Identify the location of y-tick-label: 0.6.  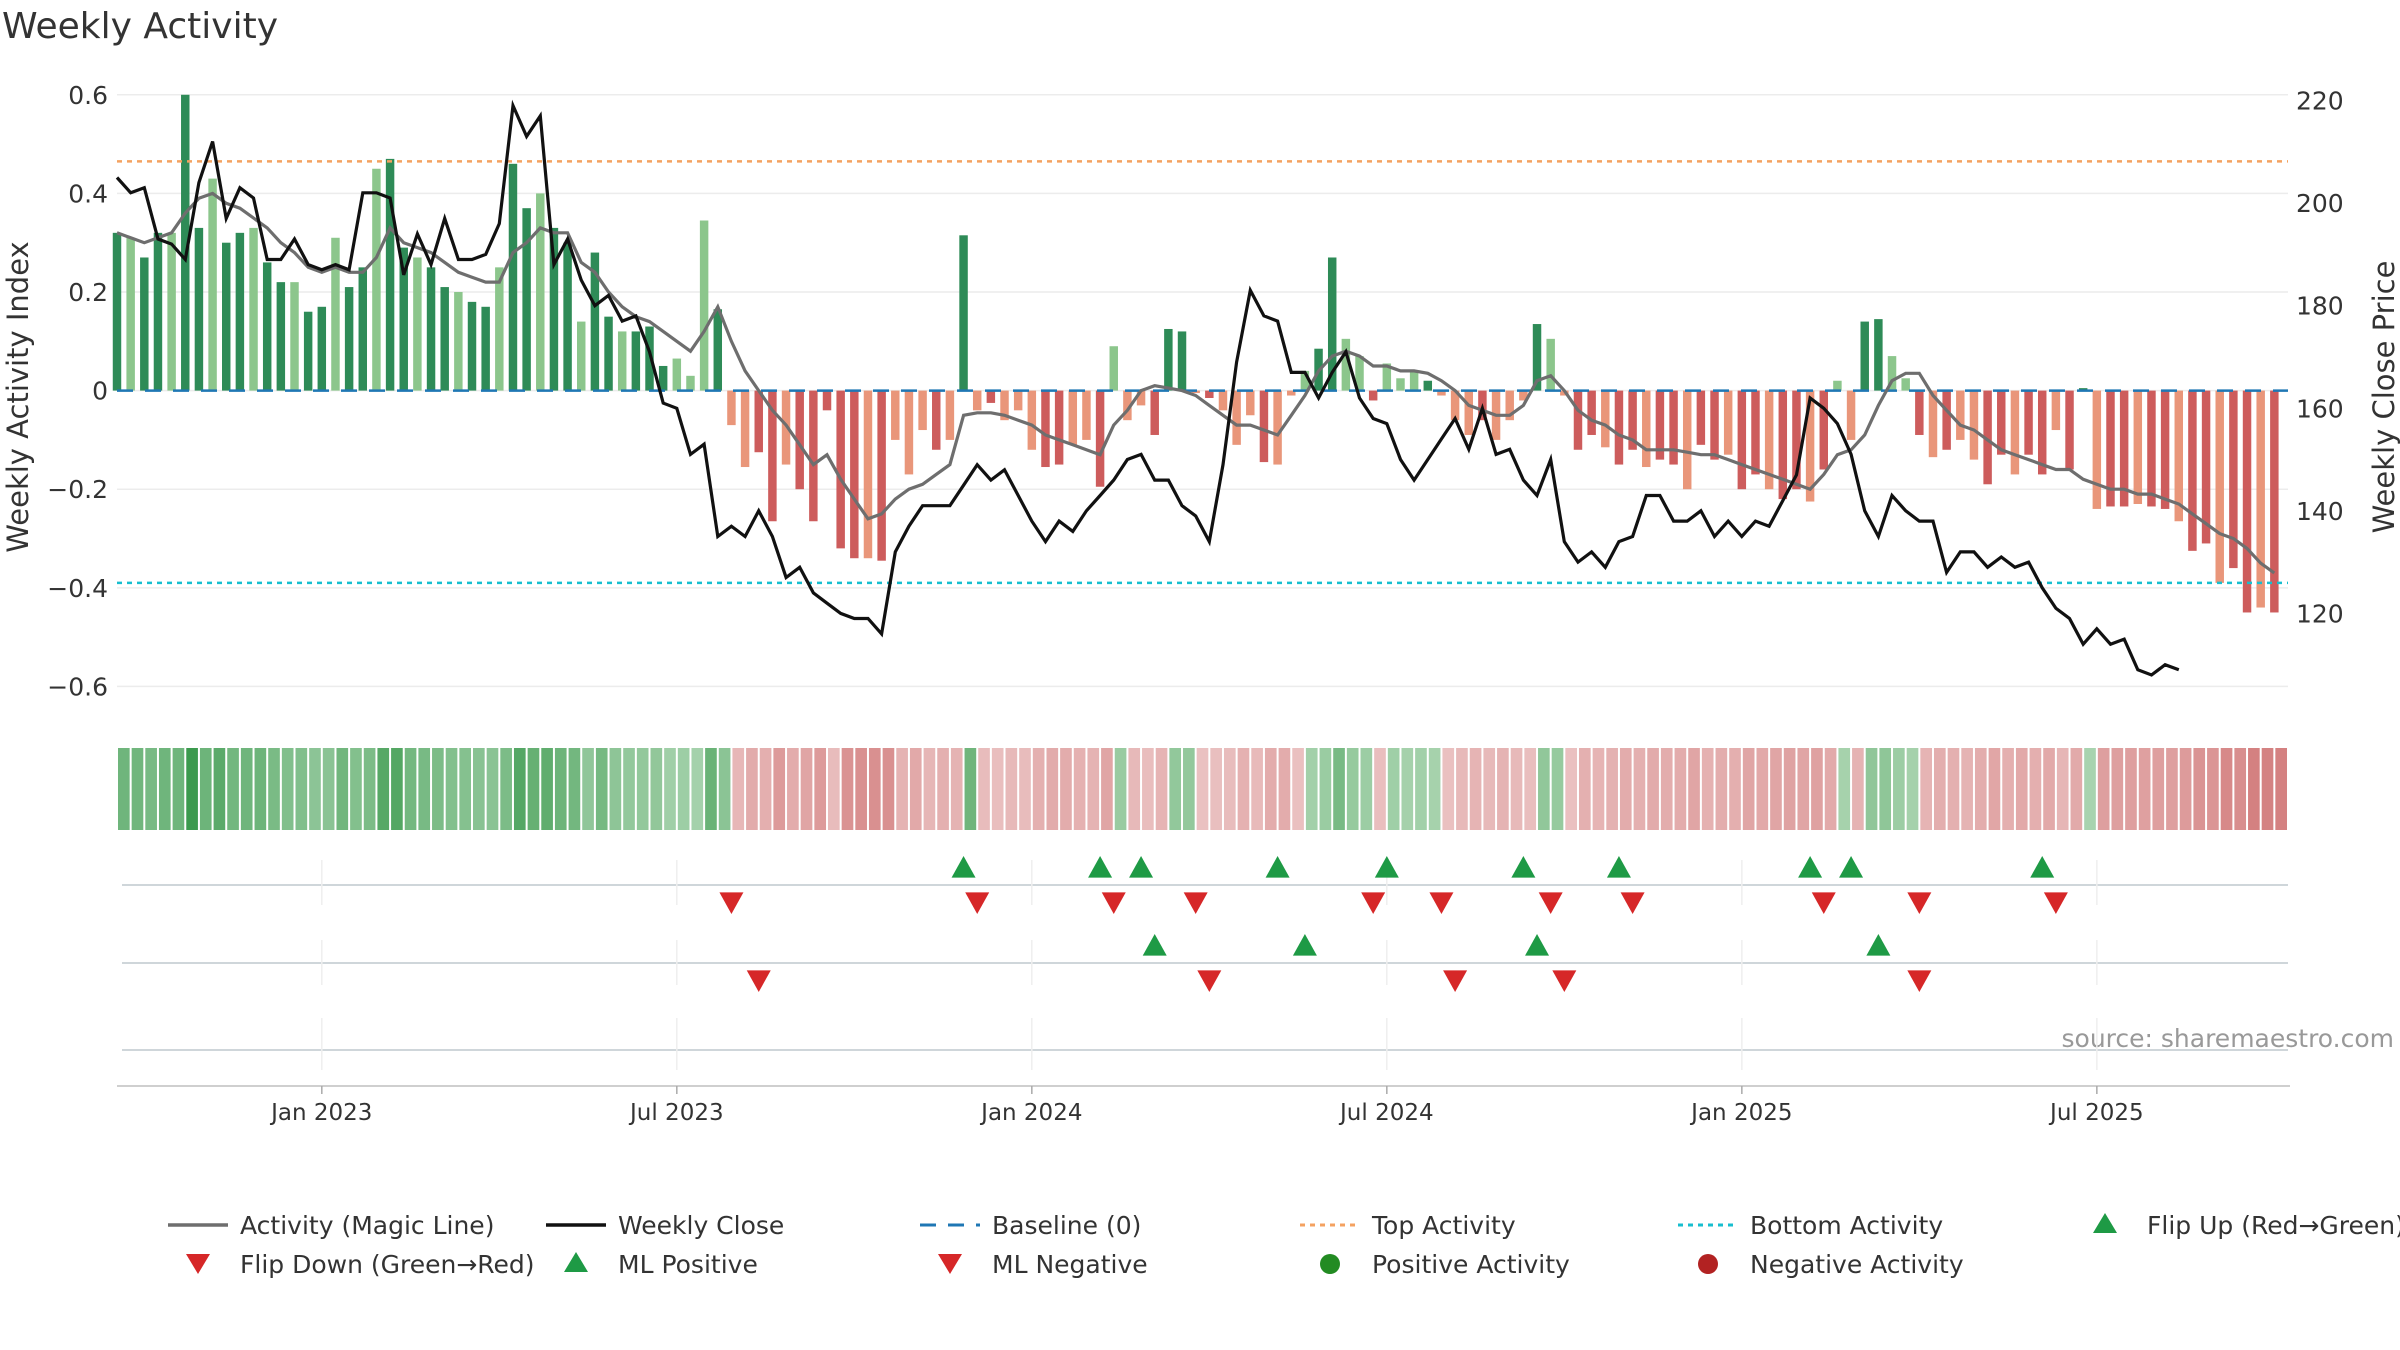
(88, 95).